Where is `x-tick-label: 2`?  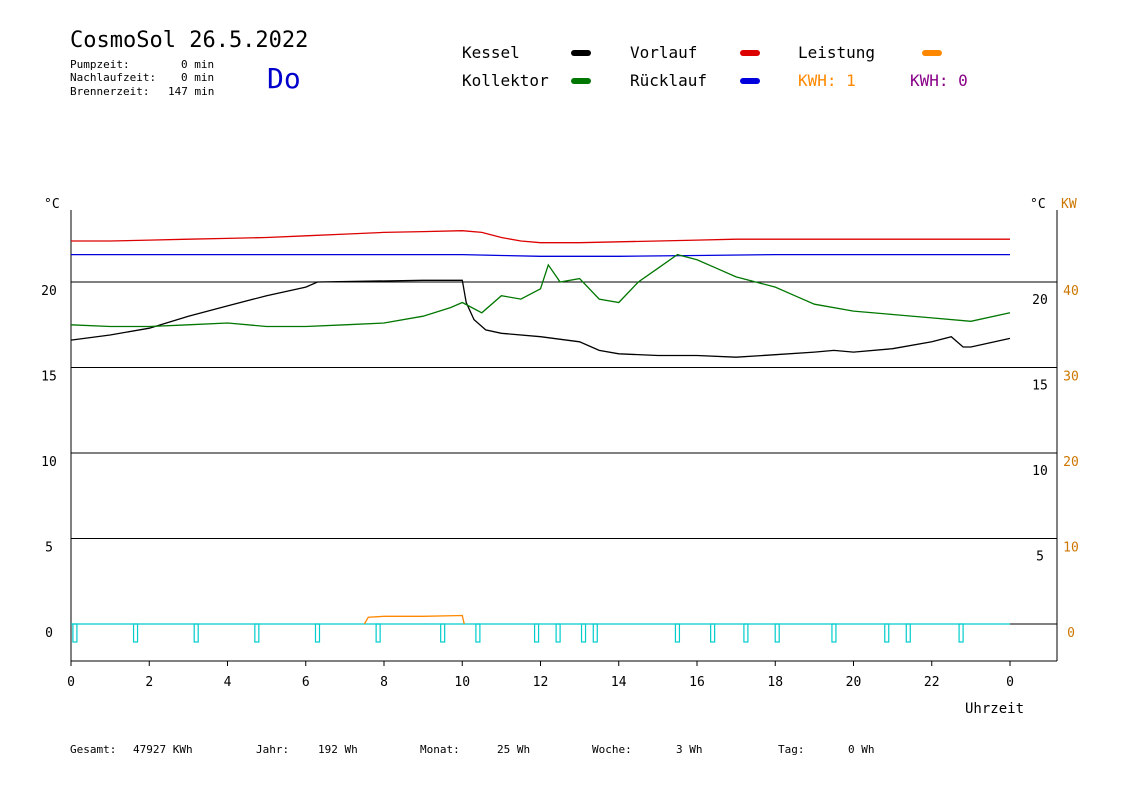
x-tick-label: 2 is located at coordinates (149, 682).